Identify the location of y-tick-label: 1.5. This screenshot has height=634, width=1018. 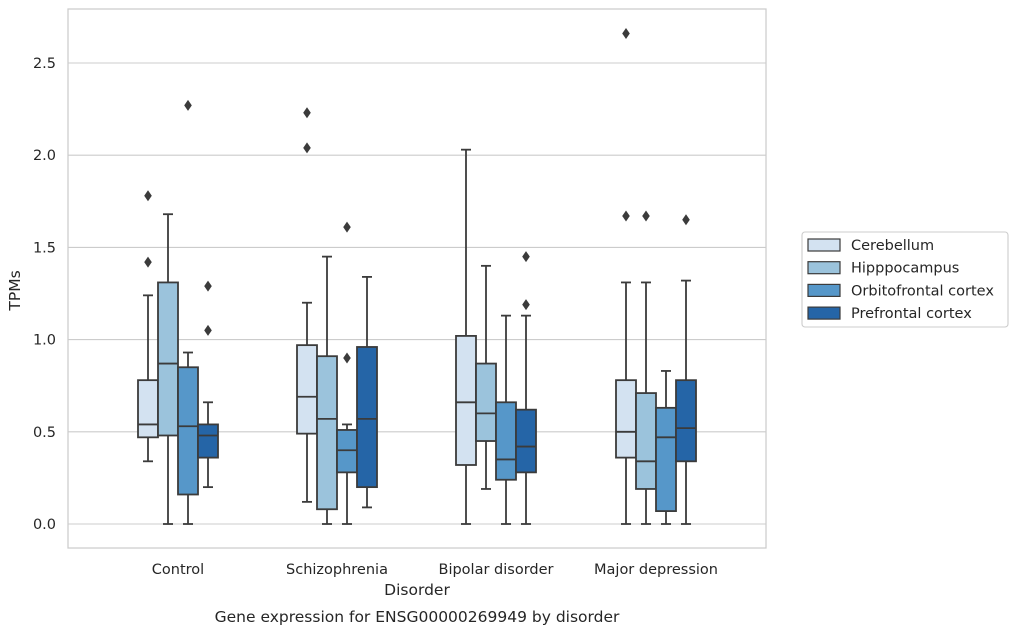
(44, 248).